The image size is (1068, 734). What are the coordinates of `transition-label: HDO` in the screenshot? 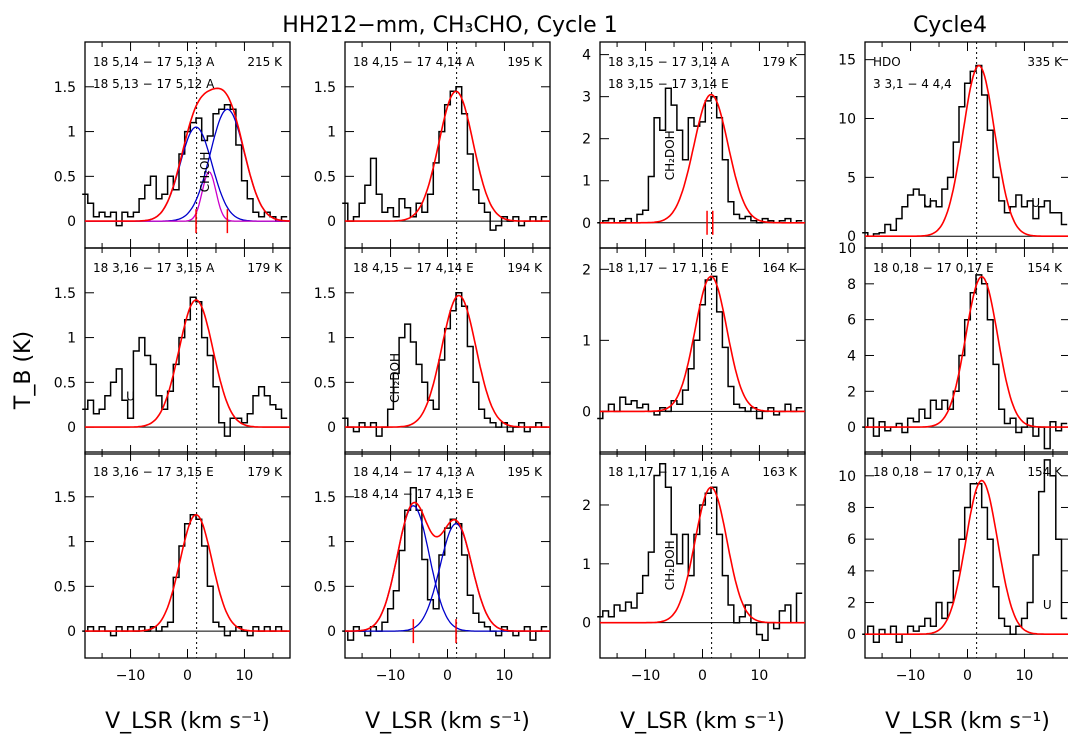 It's located at (887, 62).